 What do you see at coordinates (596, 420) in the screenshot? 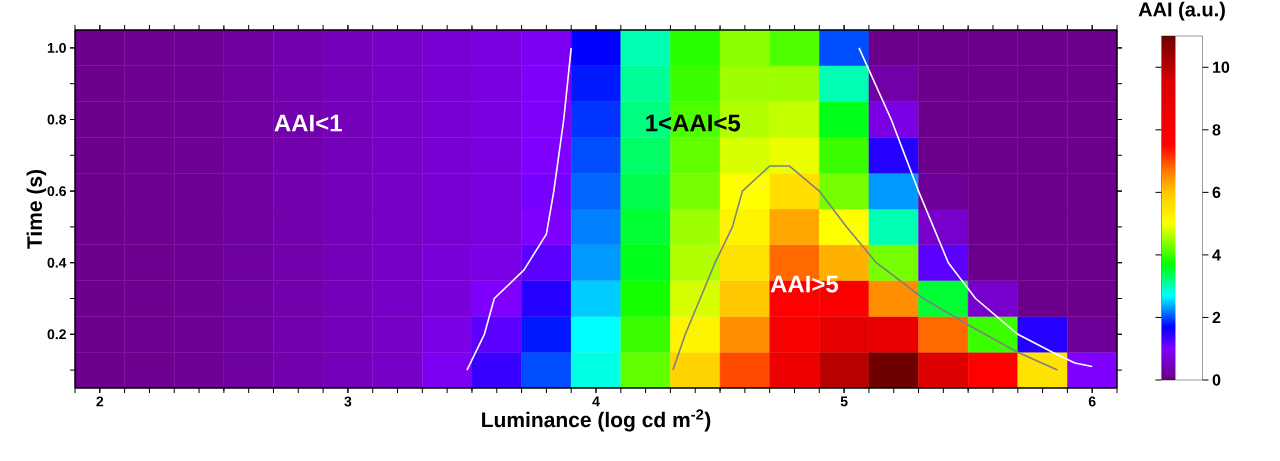
I see `x-axis-title: Luminance (log cd m$^{-2}$)` at bounding box center [596, 420].